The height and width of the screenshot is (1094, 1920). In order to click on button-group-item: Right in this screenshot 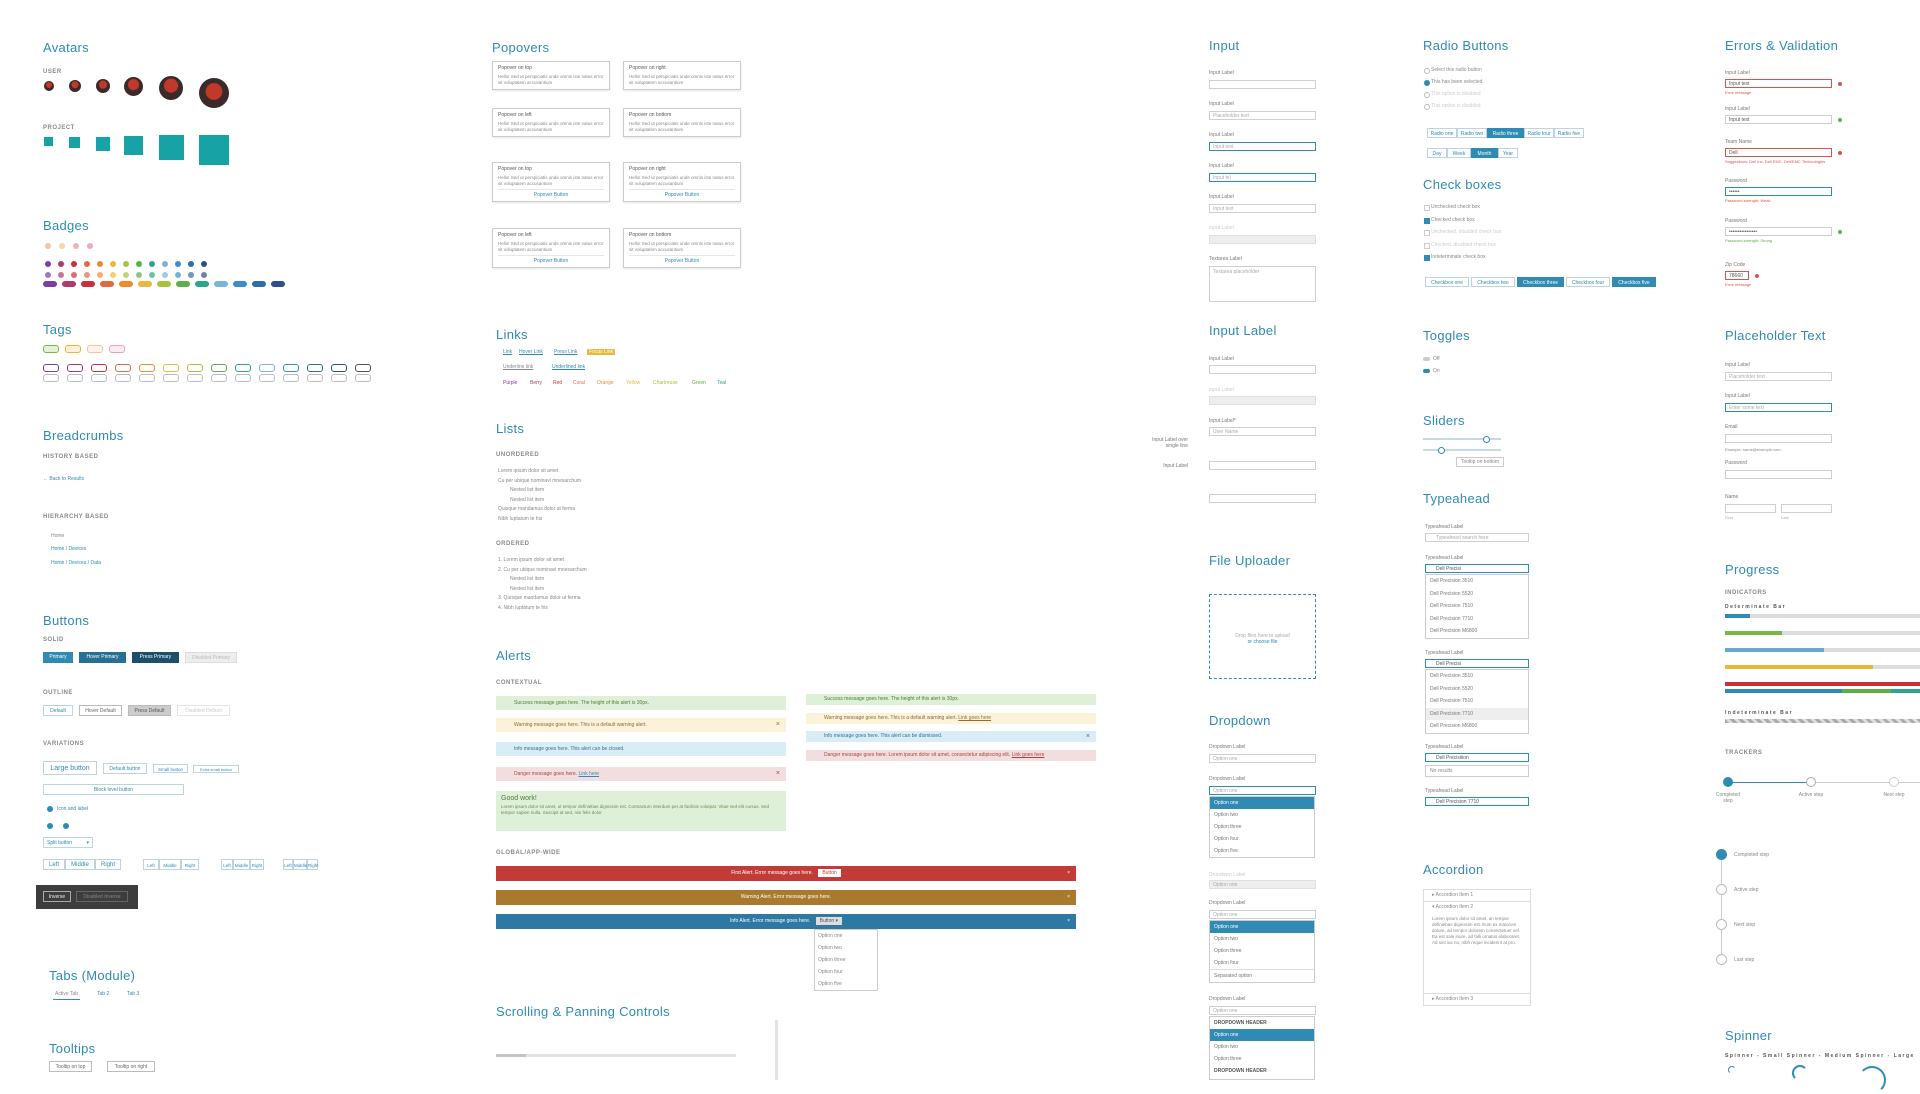, I will do `click(190, 864)`.